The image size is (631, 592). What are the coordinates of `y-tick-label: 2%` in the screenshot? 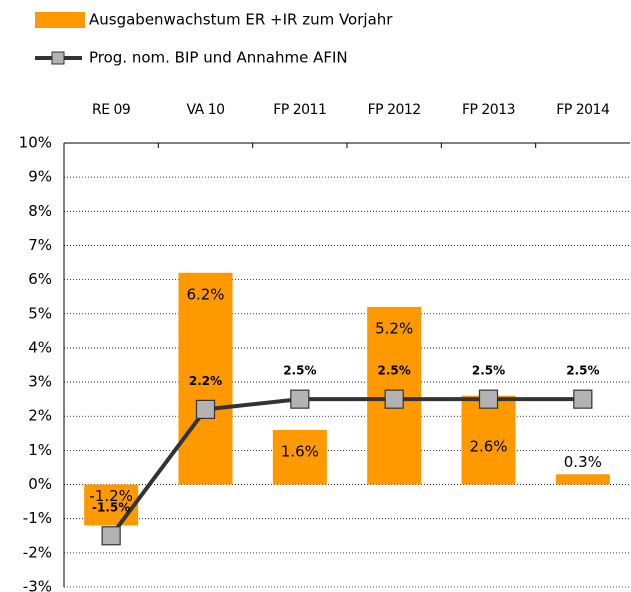 It's located at (40, 416).